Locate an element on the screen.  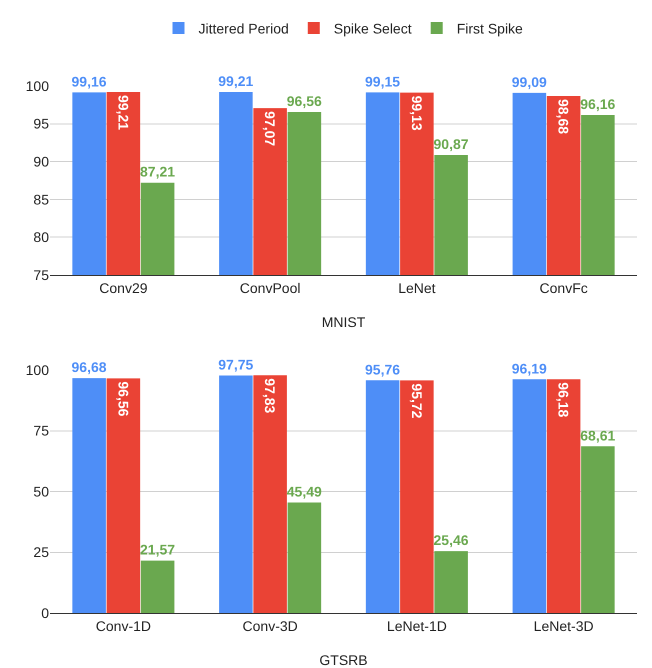
x-tick-label: Conv29 is located at coordinates (123, 288).